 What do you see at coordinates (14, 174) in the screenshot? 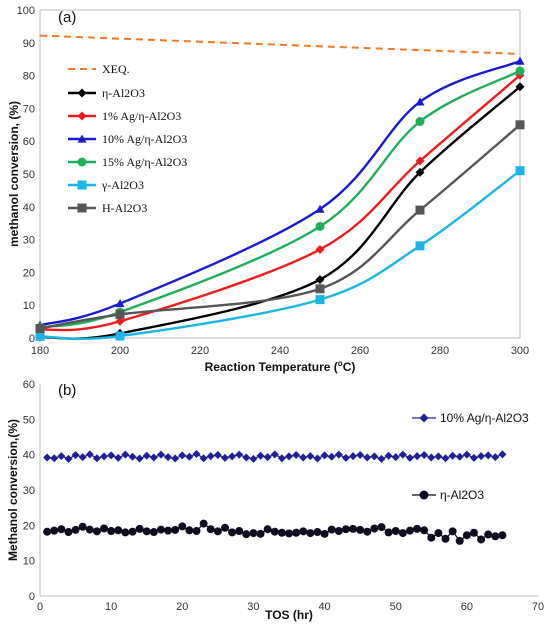
I see `y-axis-title-a: methanol conversion, (%)` at bounding box center [14, 174].